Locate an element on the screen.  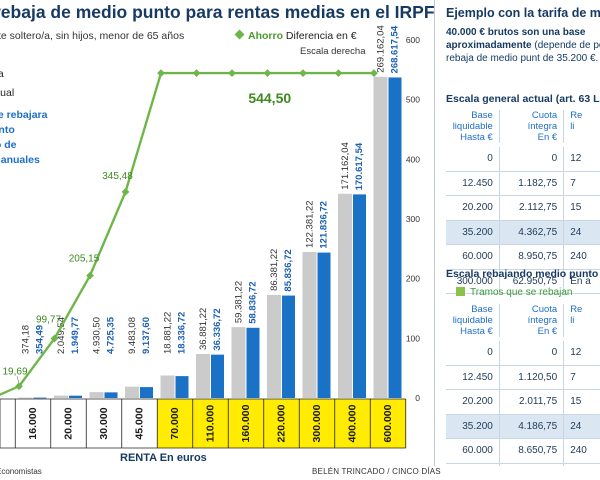
column-header-line: Re is located at coordinates (576, 309).